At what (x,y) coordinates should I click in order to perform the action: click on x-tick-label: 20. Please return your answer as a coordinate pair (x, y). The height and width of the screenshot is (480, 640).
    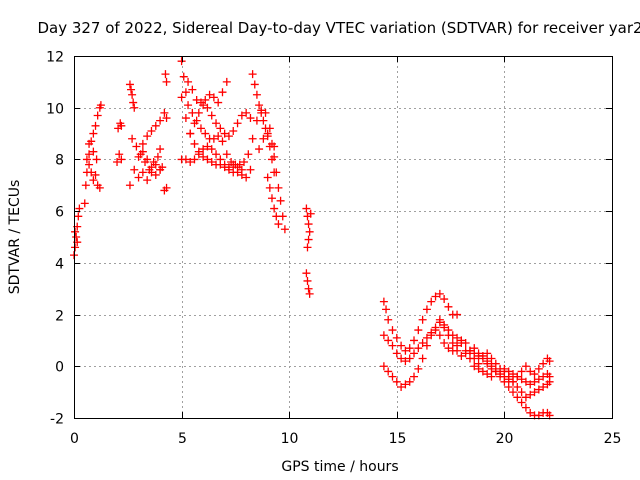
    Looking at the image, I should click on (505, 439).